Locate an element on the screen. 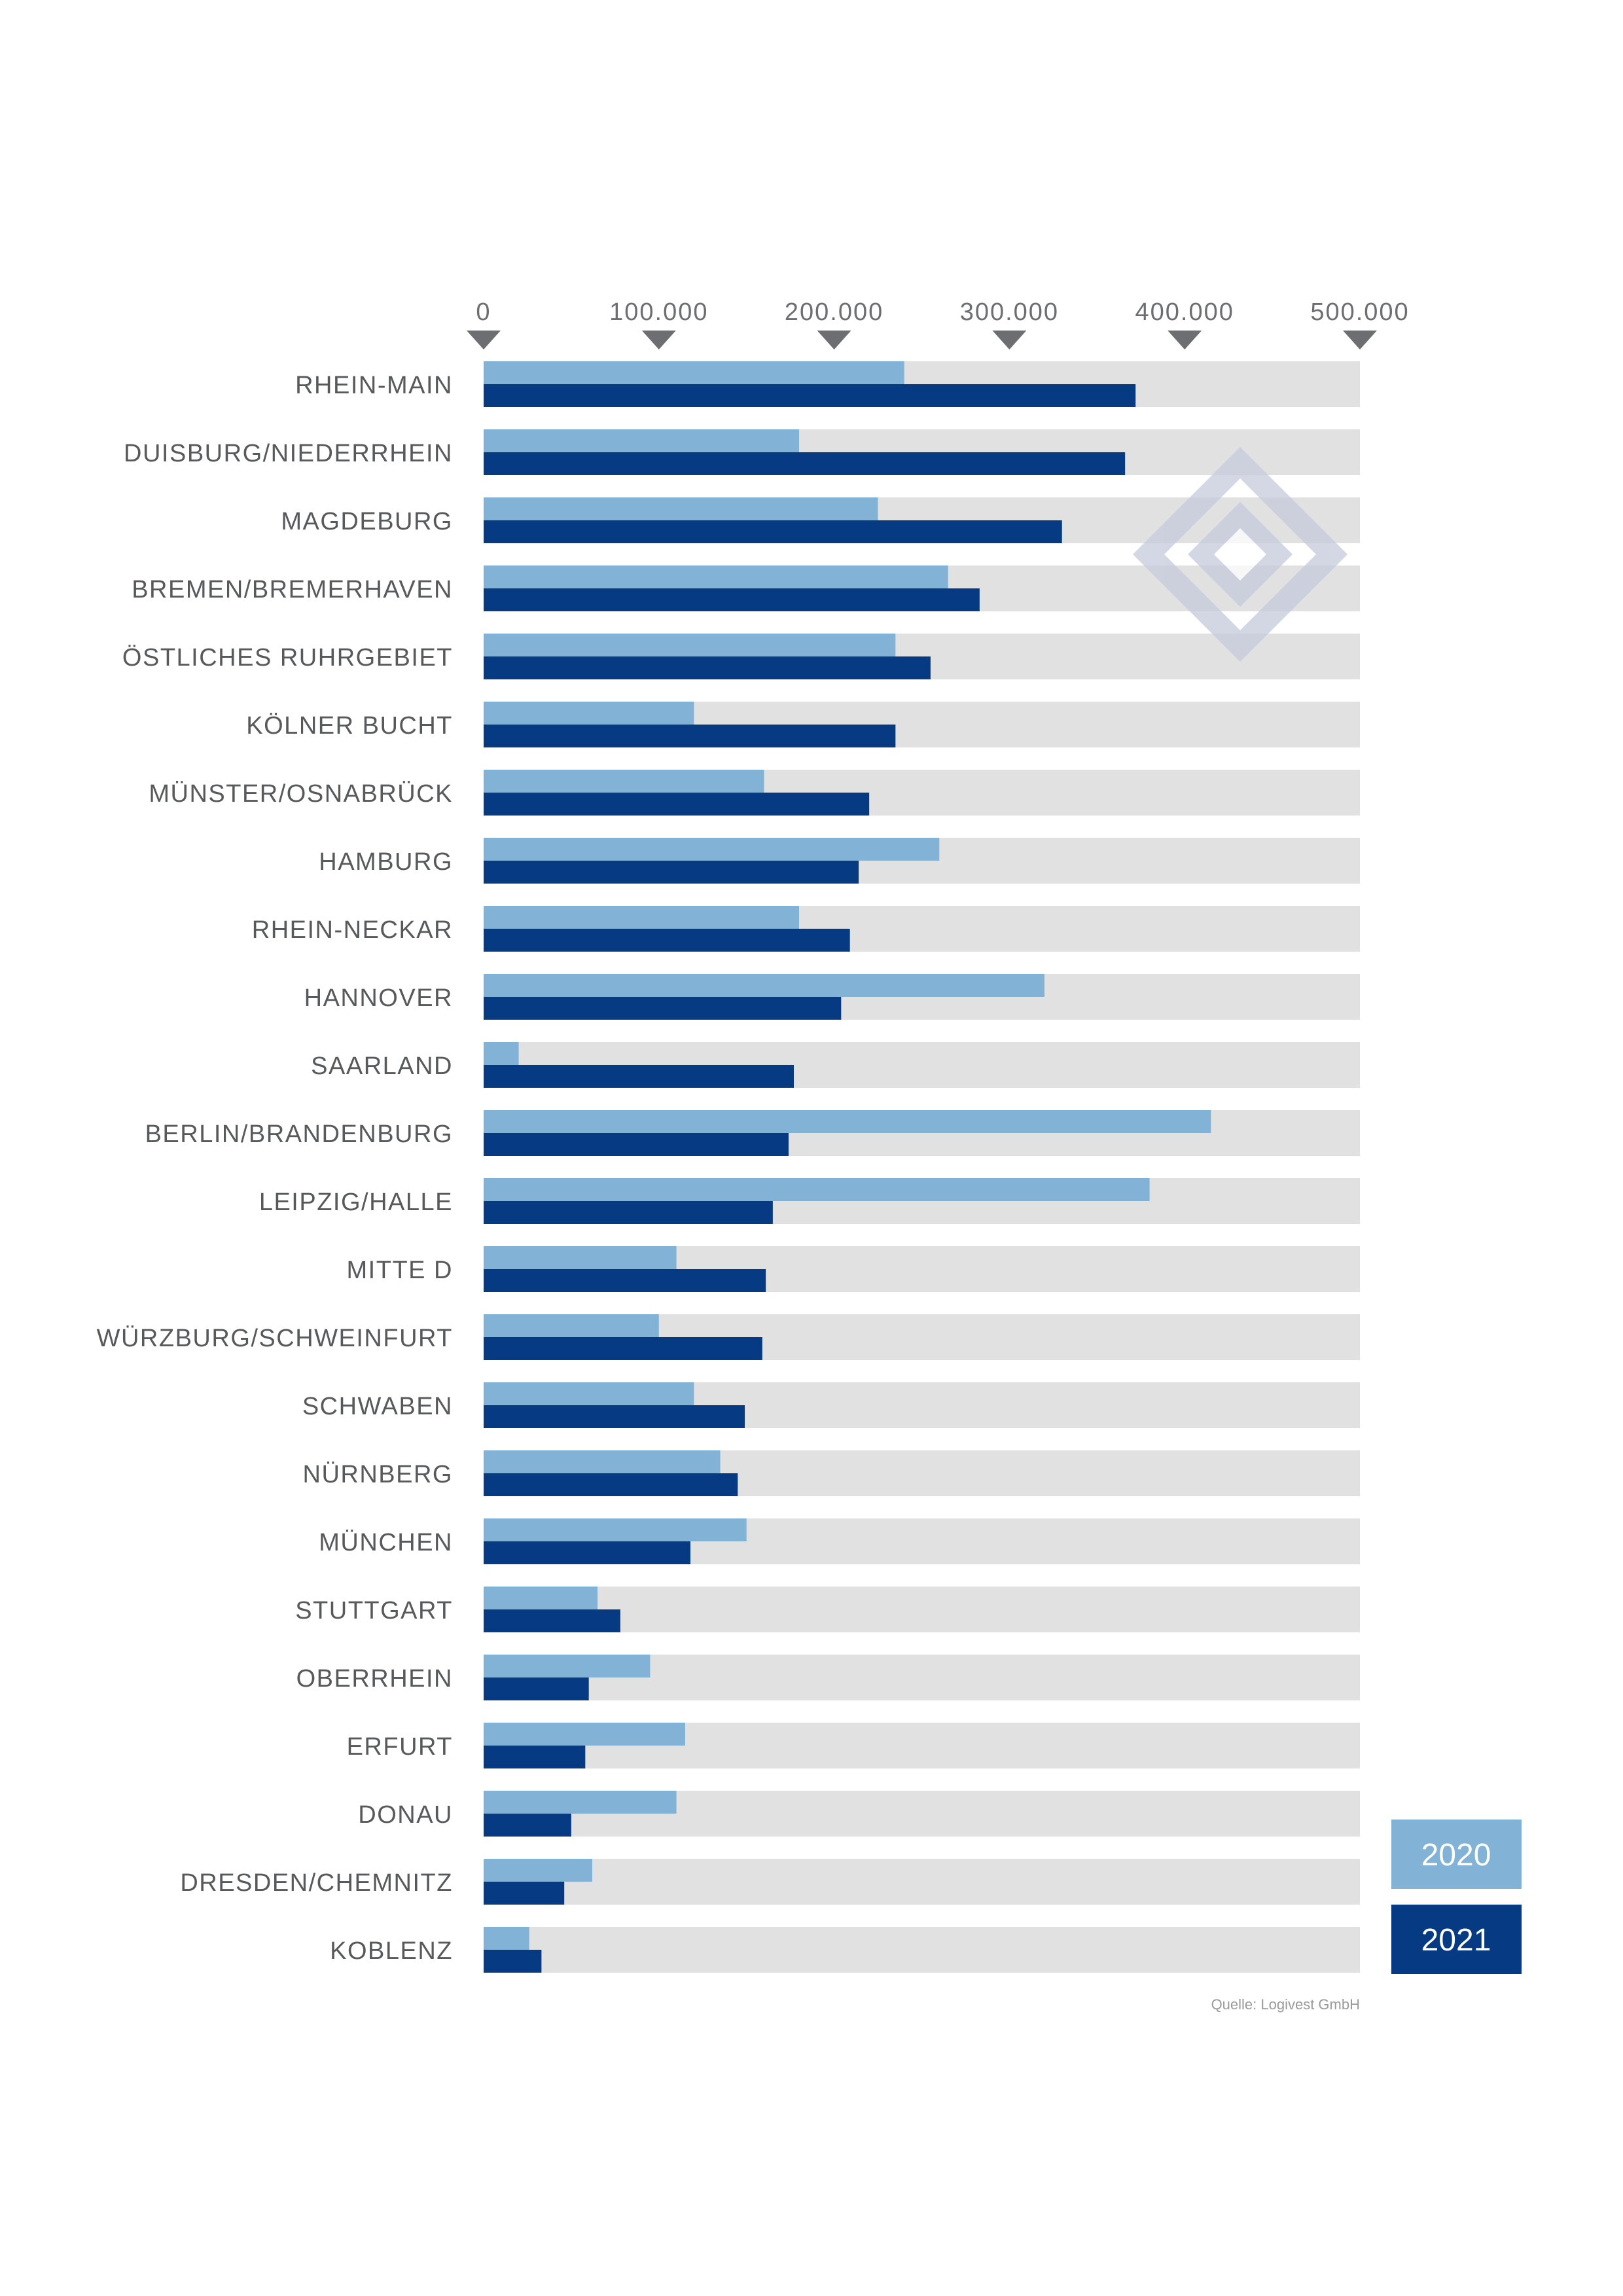 Image resolution: width=1623 pixels, height=2296 pixels. category-label: OBERRHEIN is located at coordinates (374, 1679).